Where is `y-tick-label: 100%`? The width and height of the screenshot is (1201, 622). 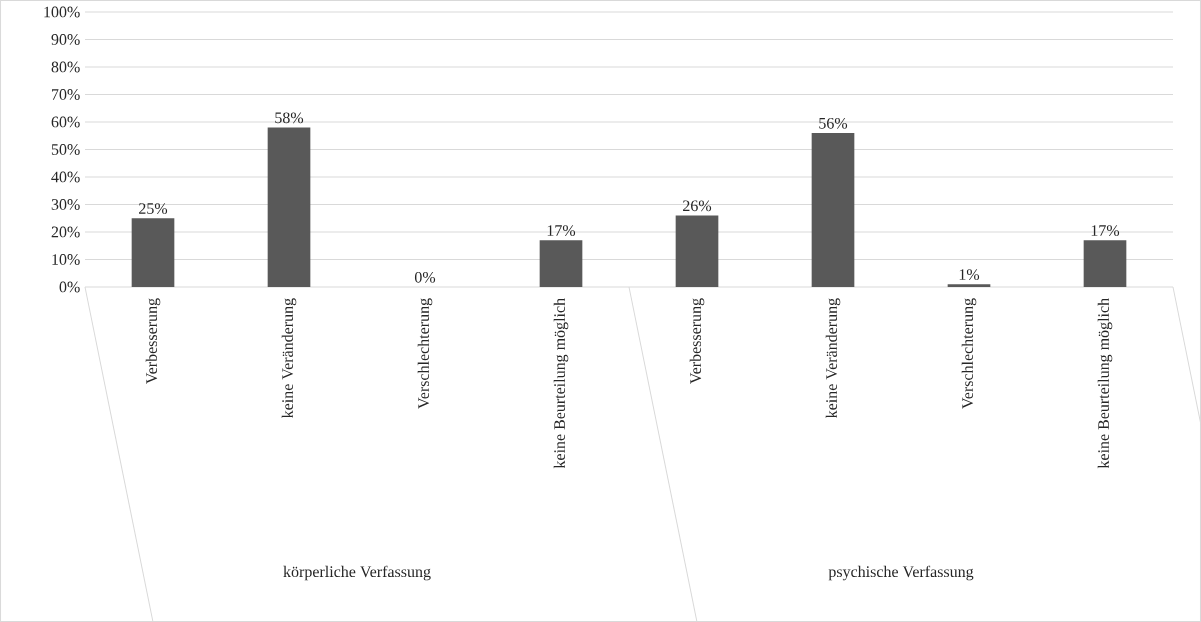
y-tick-label: 100% is located at coordinates (62, 12).